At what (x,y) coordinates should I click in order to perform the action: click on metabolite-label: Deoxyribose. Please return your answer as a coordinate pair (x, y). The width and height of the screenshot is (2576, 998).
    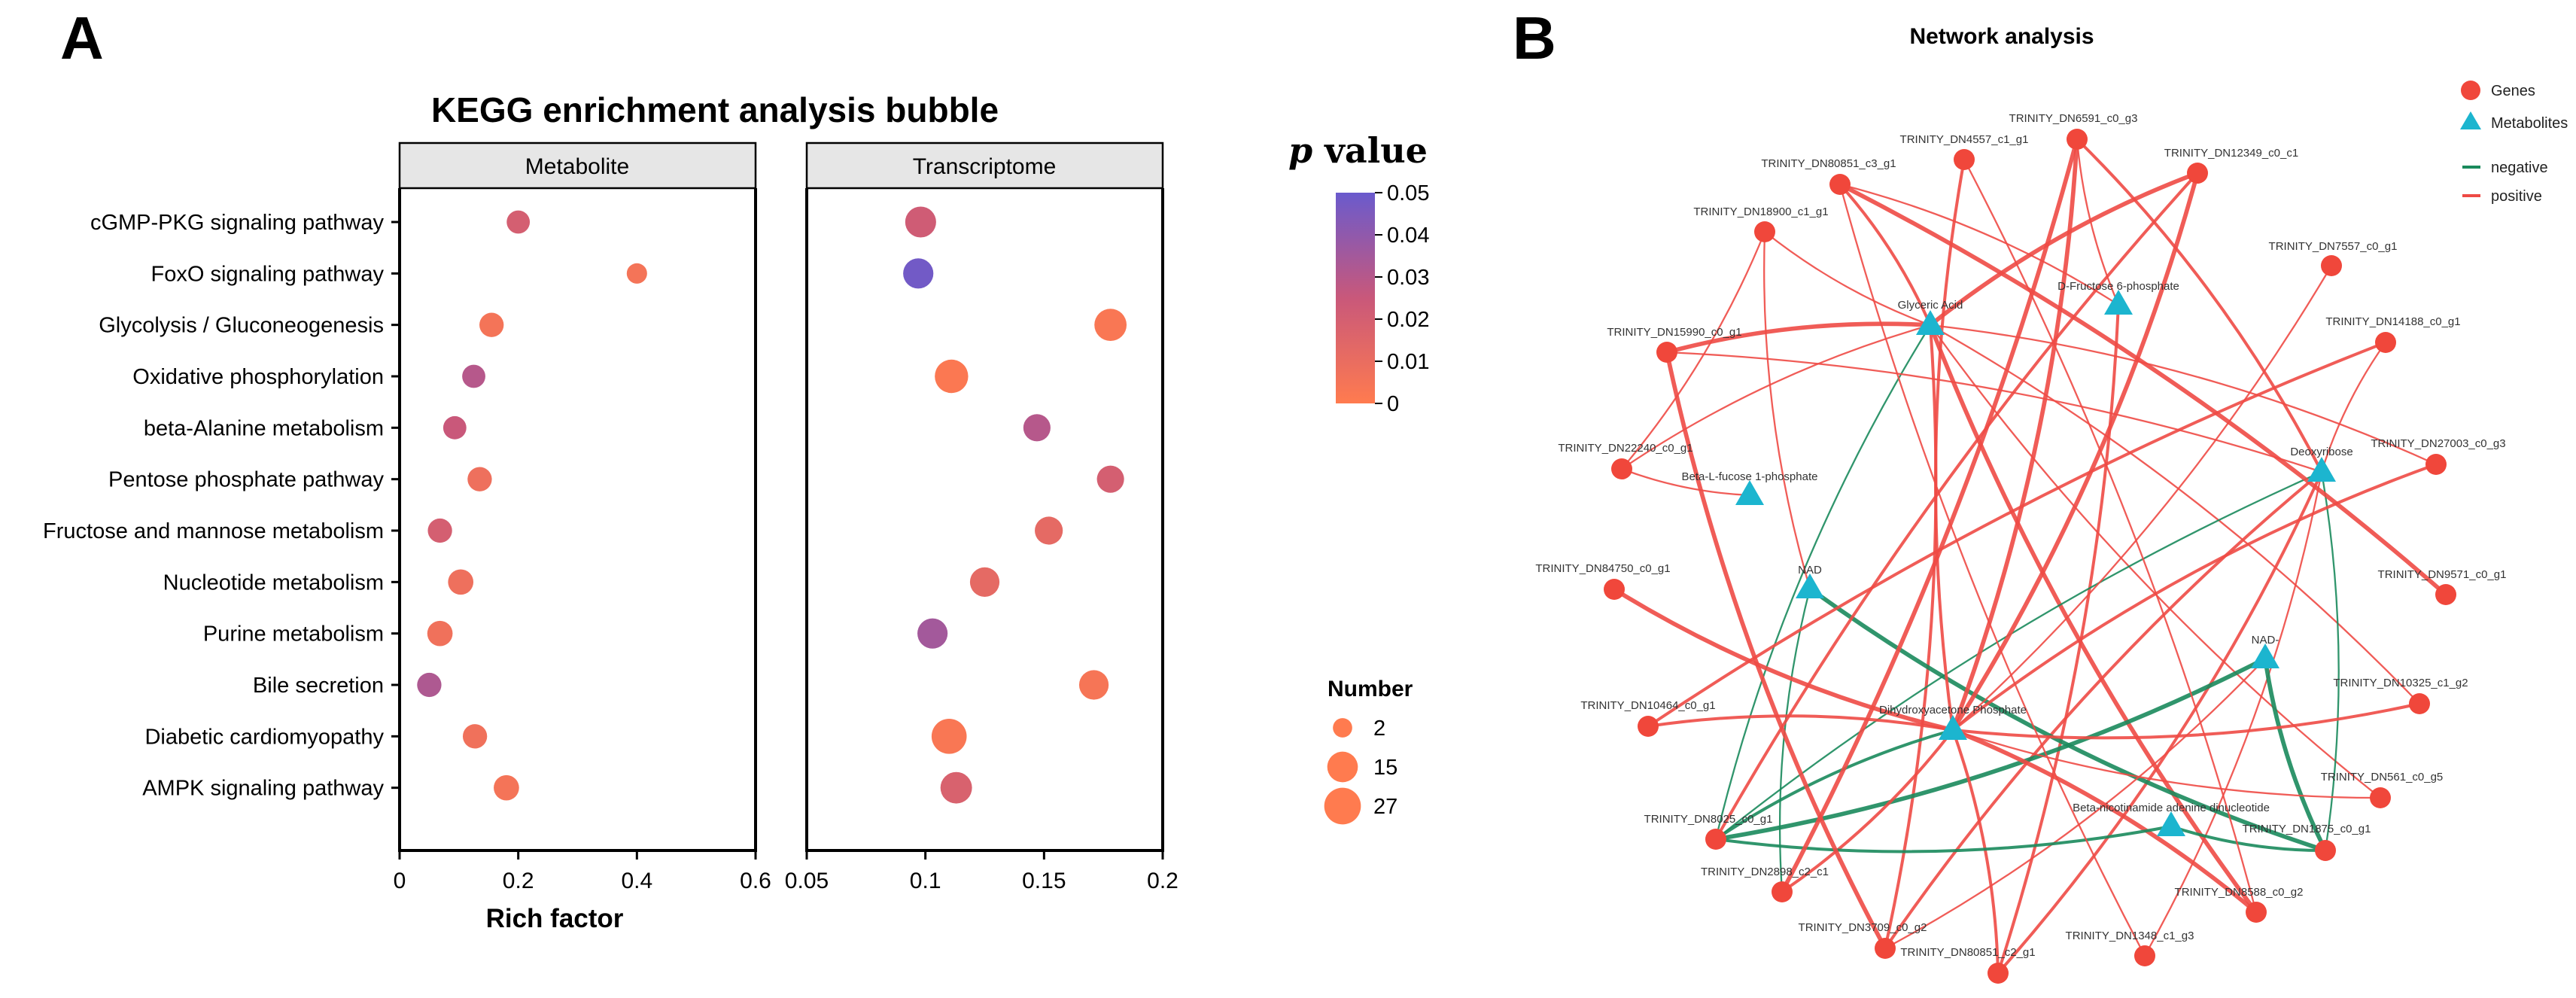
    Looking at the image, I should click on (2321, 452).